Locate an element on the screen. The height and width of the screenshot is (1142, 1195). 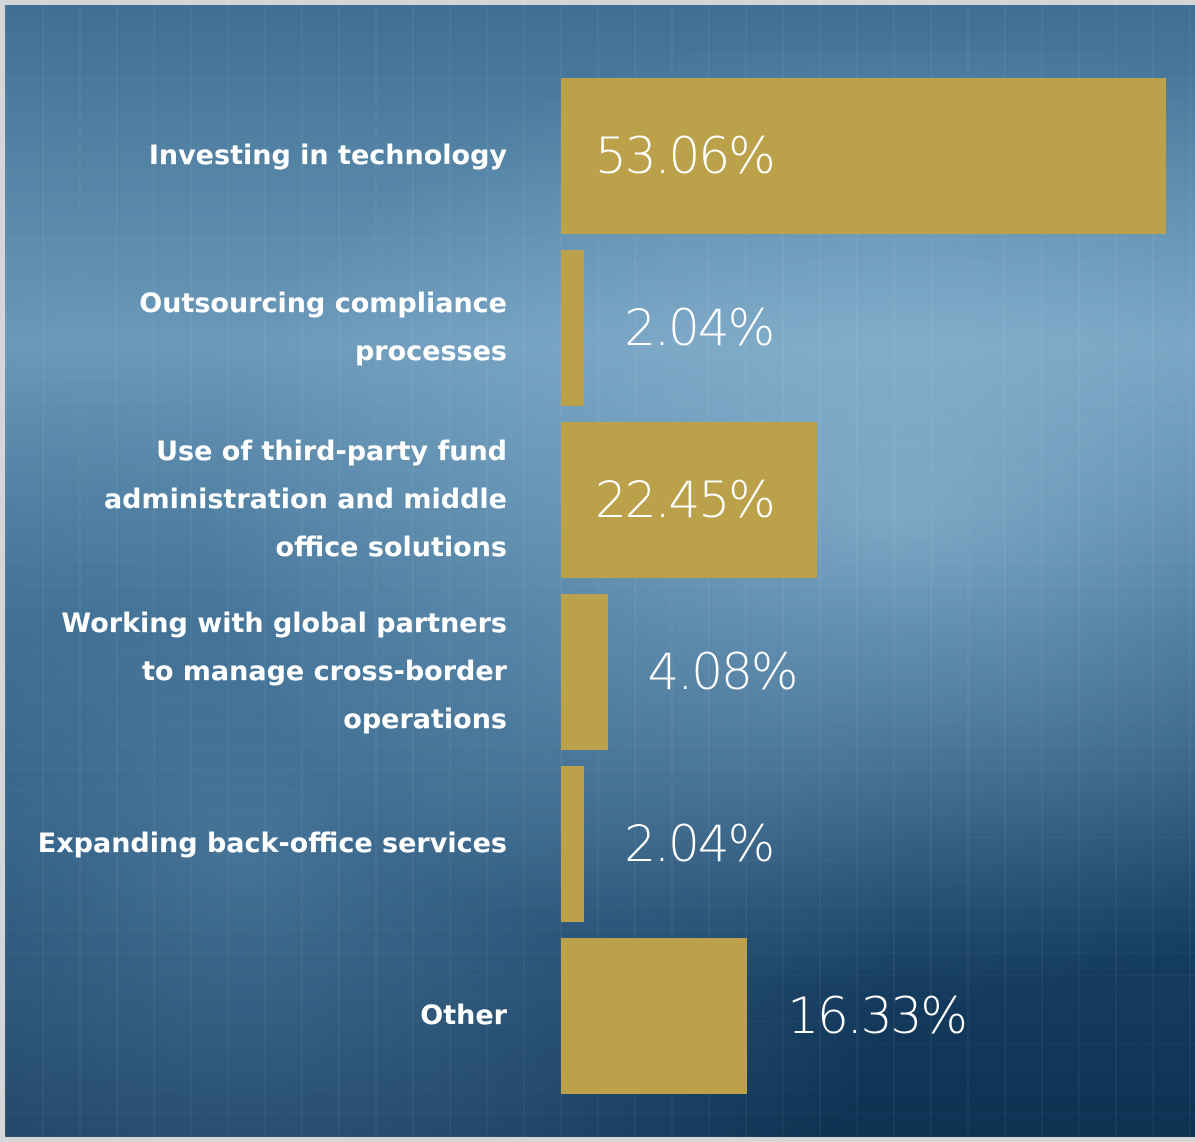
category-label: Expanding back-office services is located at coordinates (272, 843).